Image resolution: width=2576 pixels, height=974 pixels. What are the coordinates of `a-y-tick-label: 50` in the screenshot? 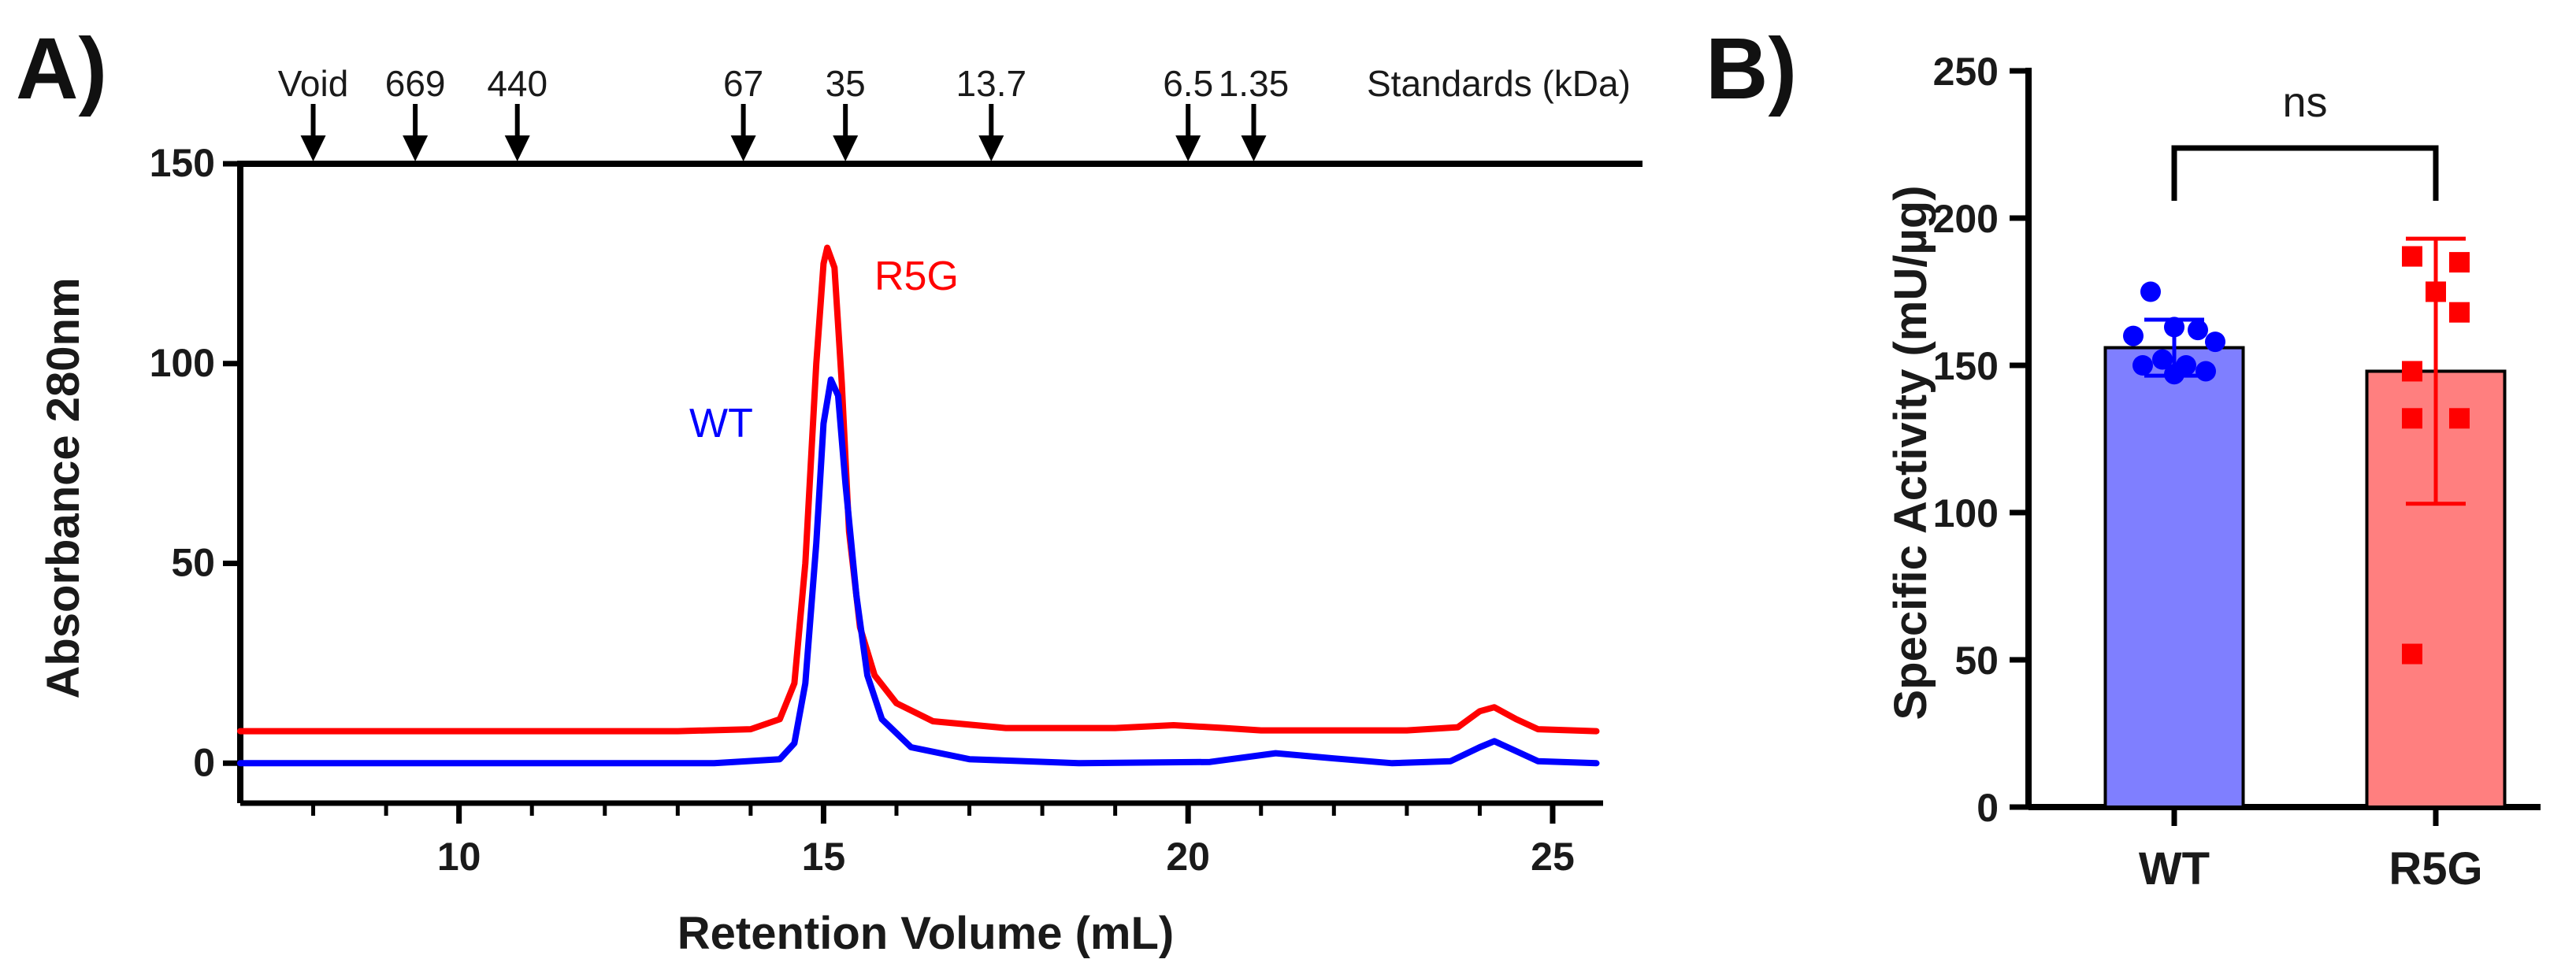 It's located at (193, 563).